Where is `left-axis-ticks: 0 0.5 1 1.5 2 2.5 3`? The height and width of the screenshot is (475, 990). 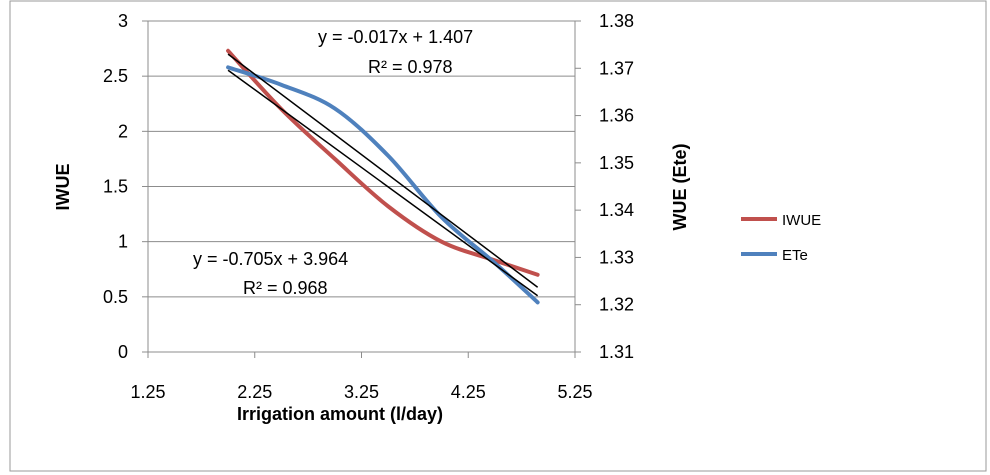
left-axis-ticks: 0 0.5 1 1.5 2 2.5 3 is located at coordinates (125, 186).